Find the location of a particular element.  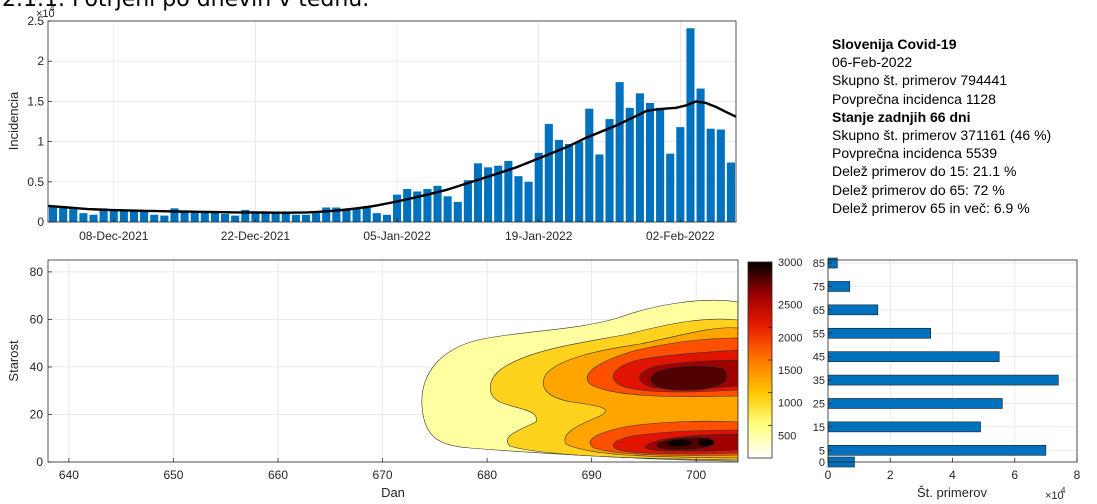

x-tick-label: 700 is located at coordinates (696, 475).